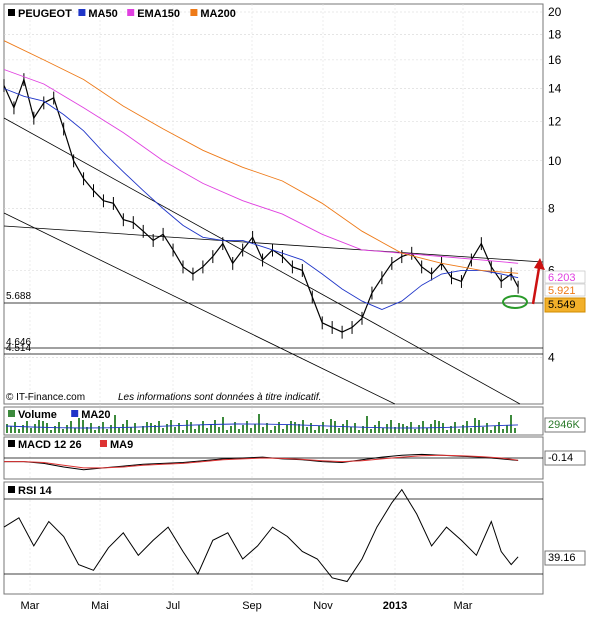 The image size is (599, 618). What do you see at coordinates (102, 14) in the screenshot?
I see `legend-label: MA50` at bounding box center [102, 14].